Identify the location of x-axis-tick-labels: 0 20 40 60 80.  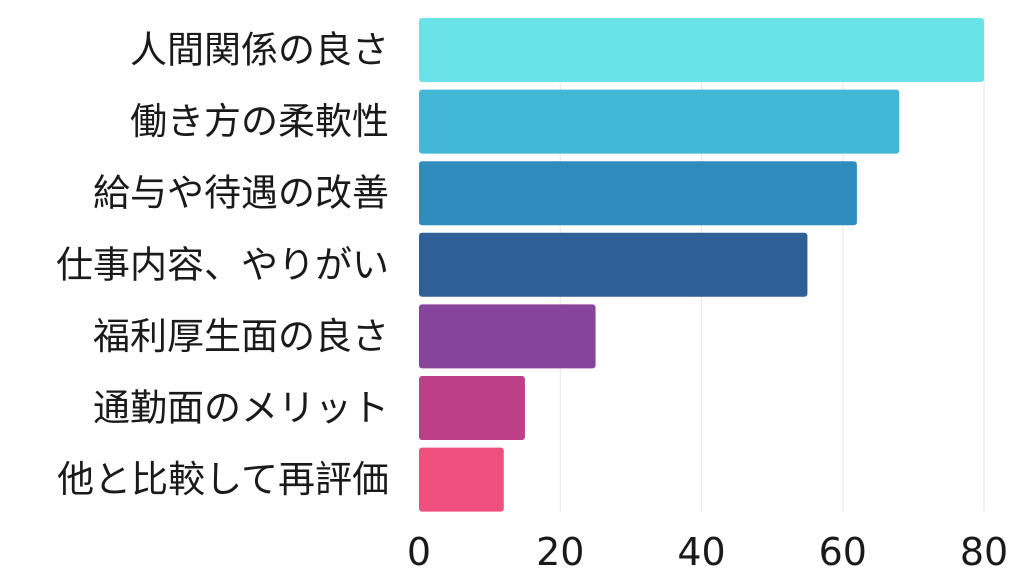
(707, 552).